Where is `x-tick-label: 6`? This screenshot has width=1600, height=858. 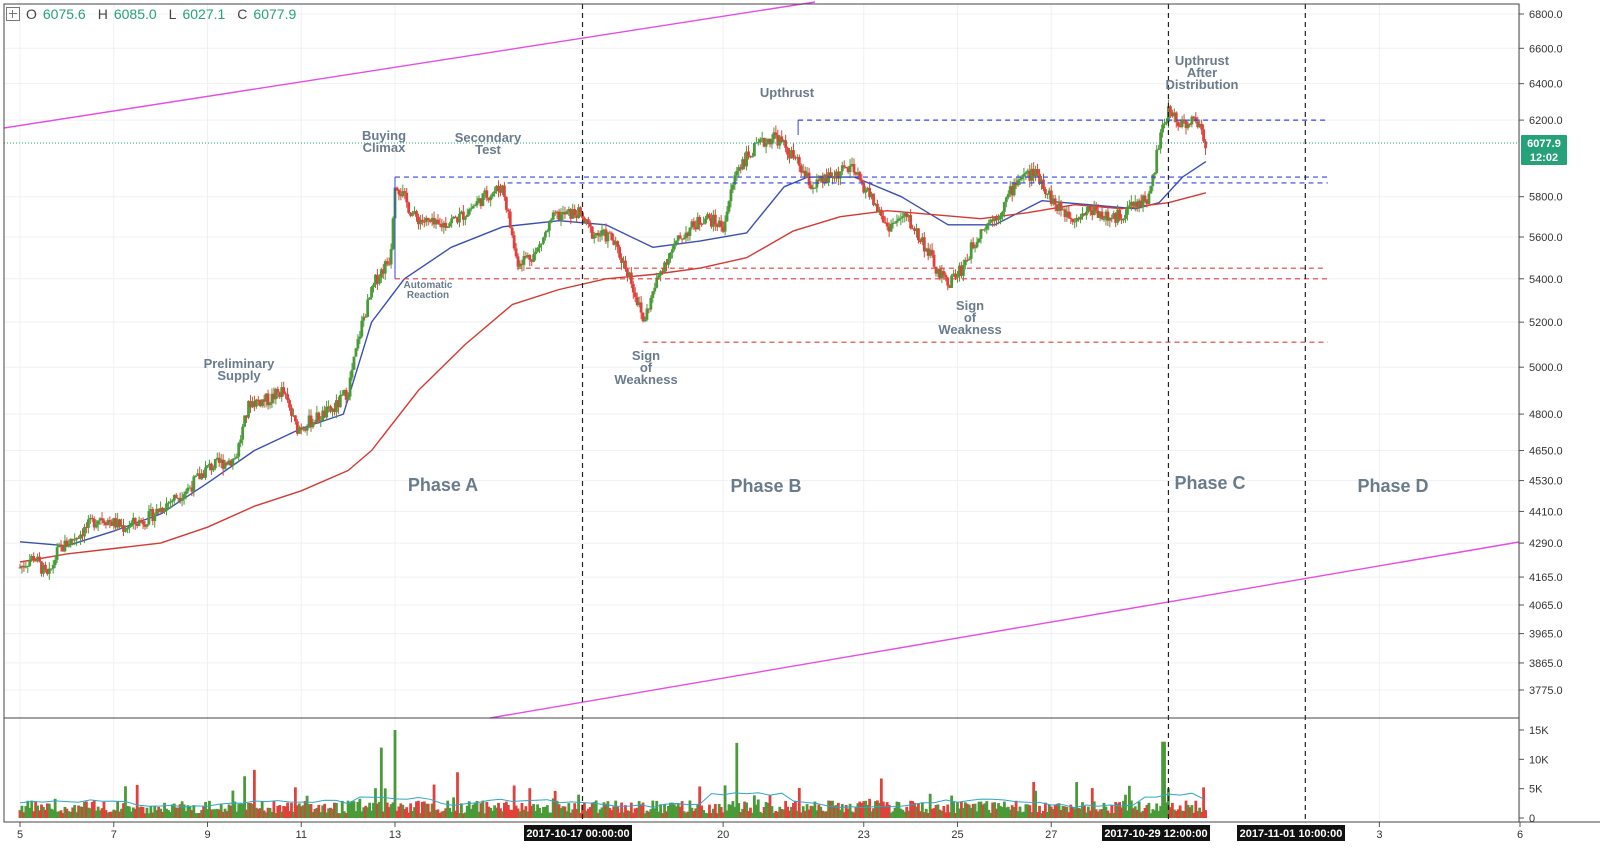 x-tick-label: 6 is located at coordinates (1520, 835).